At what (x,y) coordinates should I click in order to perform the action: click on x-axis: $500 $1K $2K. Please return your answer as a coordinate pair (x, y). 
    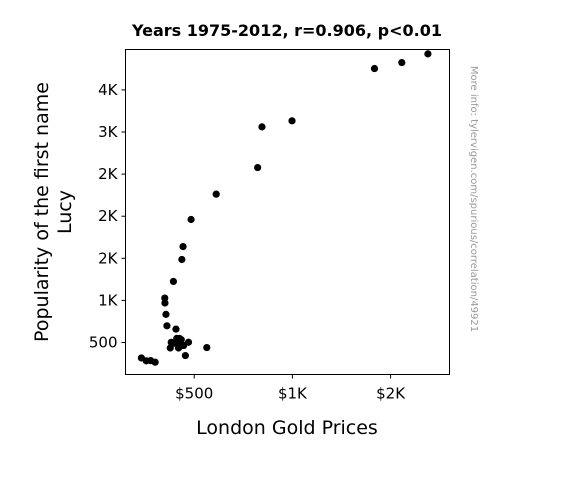
    Looking at the image, I should click on (290, 388).